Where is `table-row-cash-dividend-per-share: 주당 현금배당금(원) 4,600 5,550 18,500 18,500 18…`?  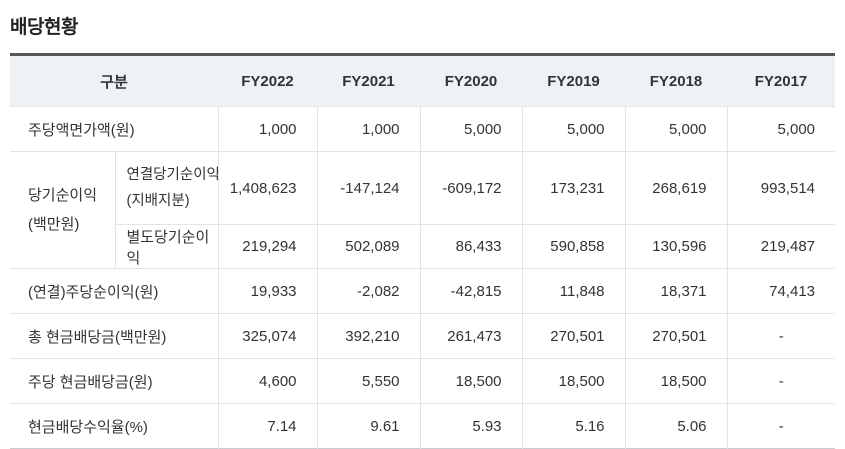 table-row-cash-dividend-per-share: 주당 현금배당금(원) 4,600 5,550 18,500 18,500 18… is located at coordinates (423, 381).